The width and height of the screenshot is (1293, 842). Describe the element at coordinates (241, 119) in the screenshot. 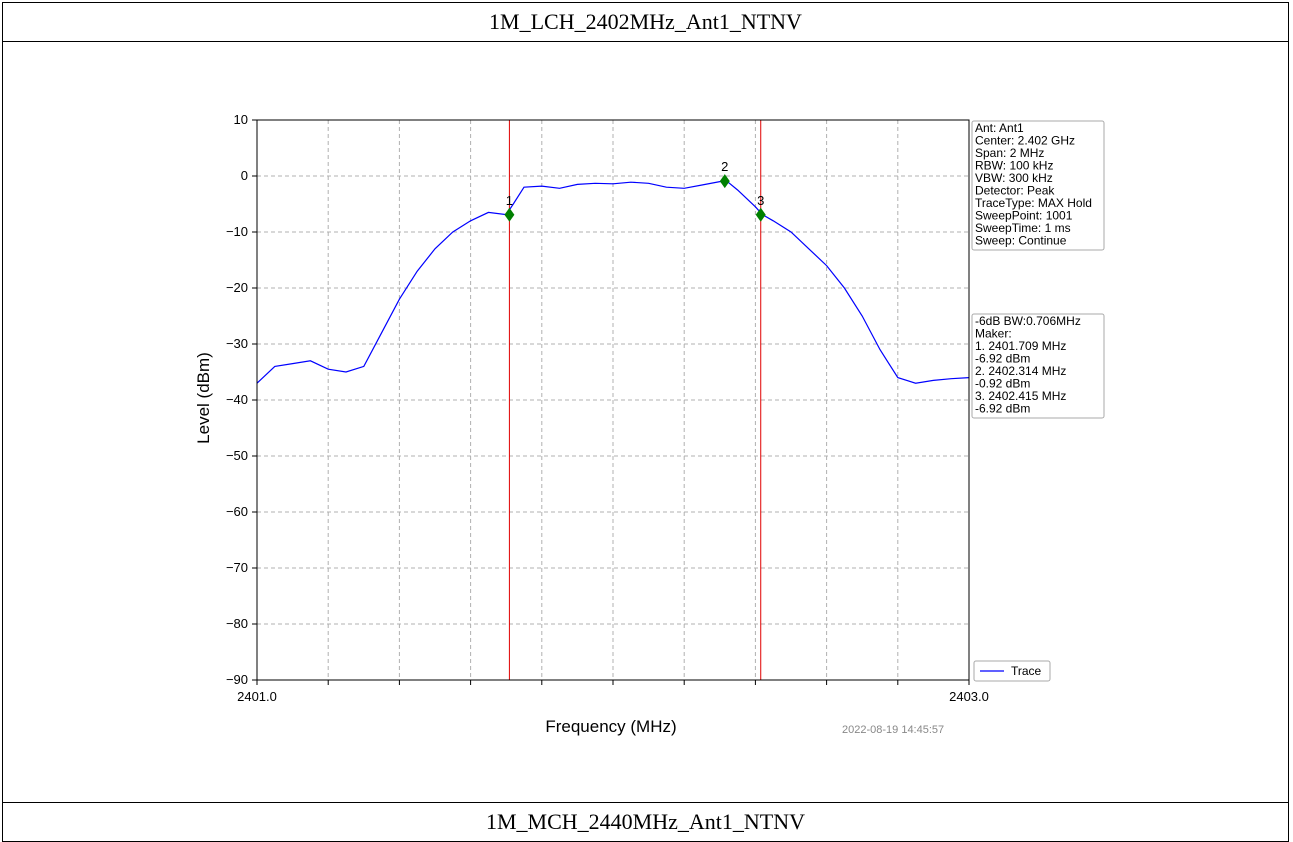

I see `y-tick-label: 10` at that location.